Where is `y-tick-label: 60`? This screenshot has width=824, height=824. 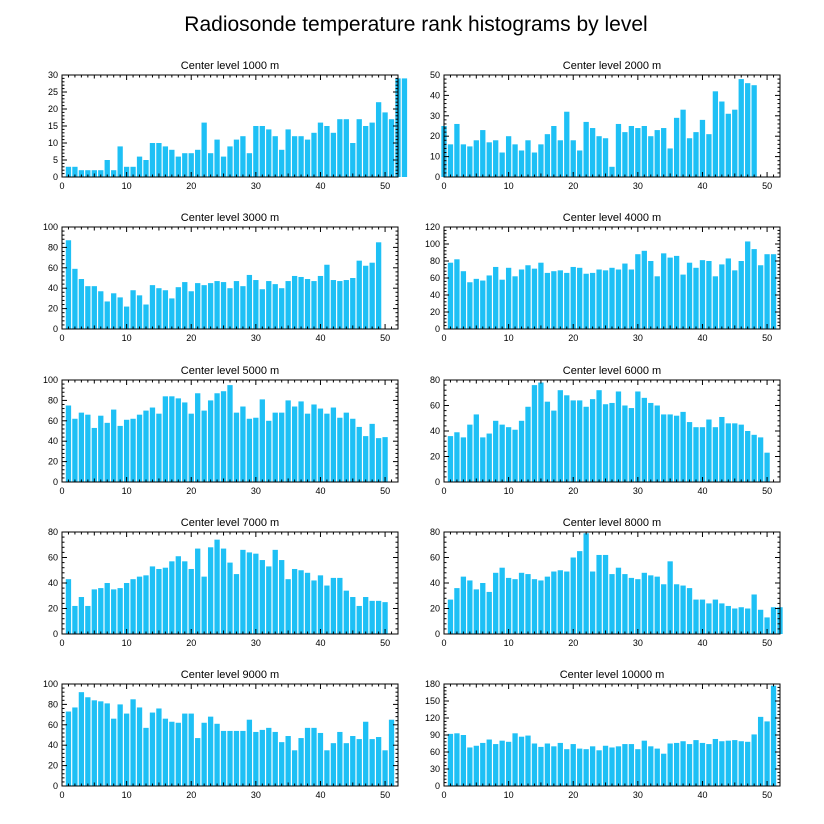
y-tick-label: 60 is located at coordinates (53, 421).